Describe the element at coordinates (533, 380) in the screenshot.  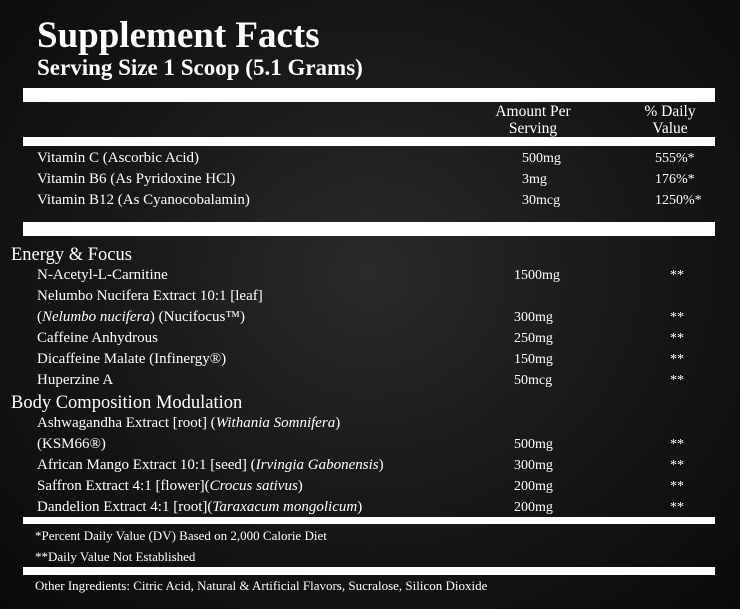
I see `ingredient-amount: 50mcg` at that location.